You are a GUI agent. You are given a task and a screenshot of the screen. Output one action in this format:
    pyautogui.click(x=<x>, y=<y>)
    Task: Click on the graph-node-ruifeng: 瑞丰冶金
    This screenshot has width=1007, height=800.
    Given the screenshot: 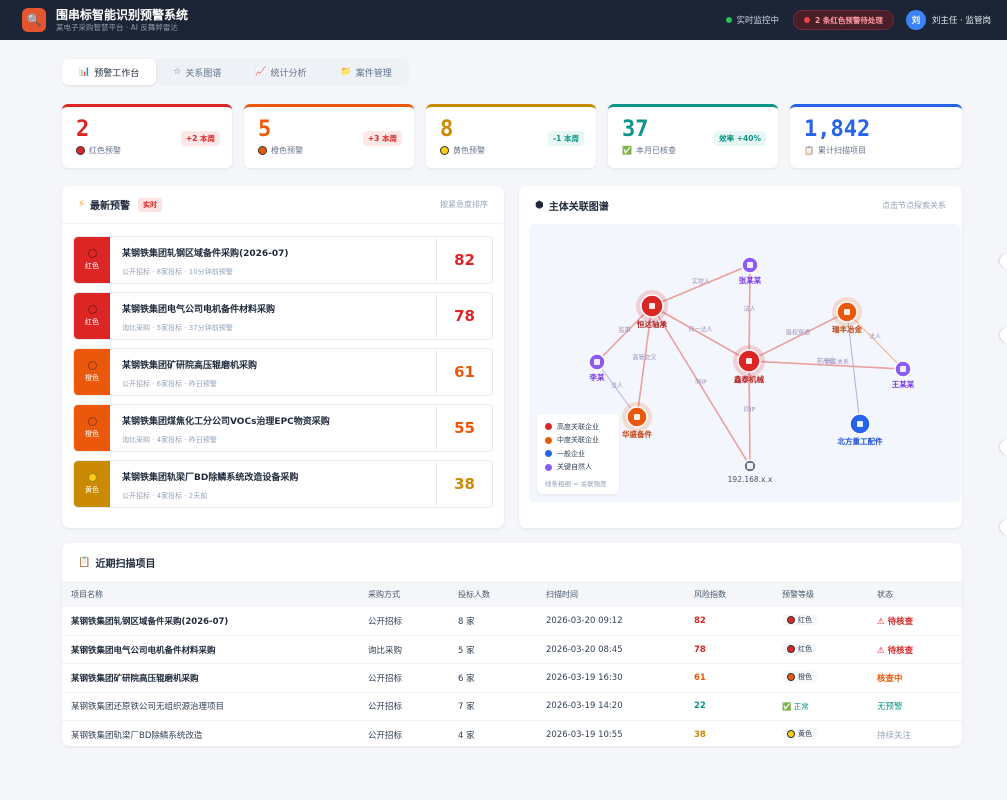 What is the action you would take?
    pyautogui.click(x=847, y=315)
    